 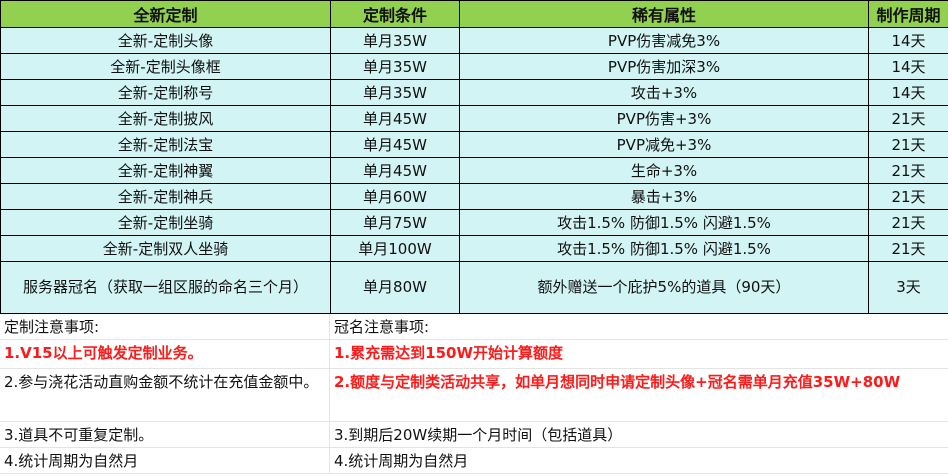 What do you see at coordinates (165, 460) in the screenshot?
I see `custom-note: 4.统计周期为自然月` at bounding box center [165, 460].